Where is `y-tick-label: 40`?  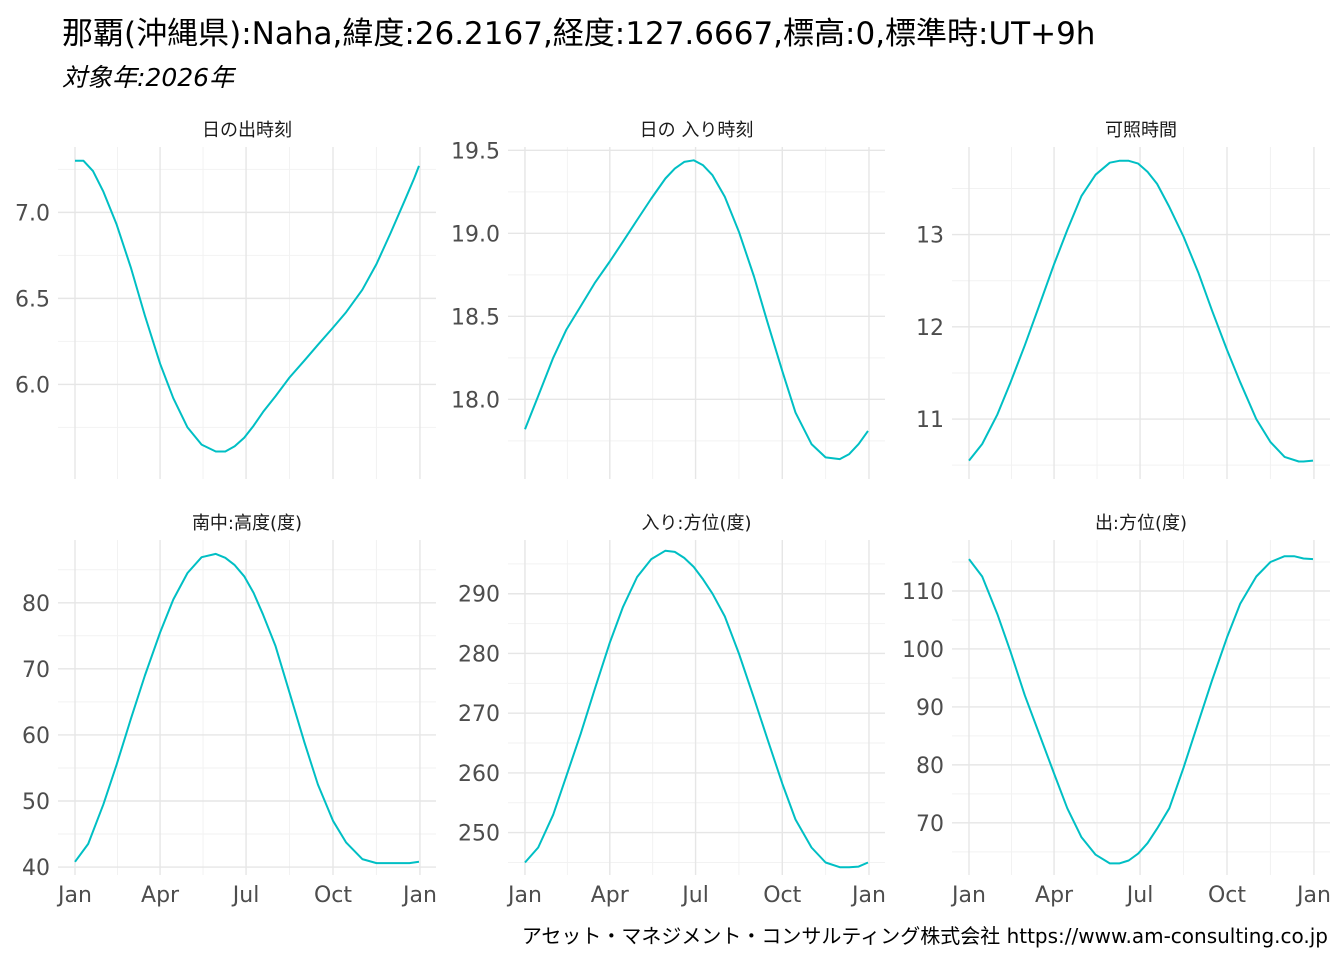
y-tick-label: 40 is located at coordinates (36, 868).